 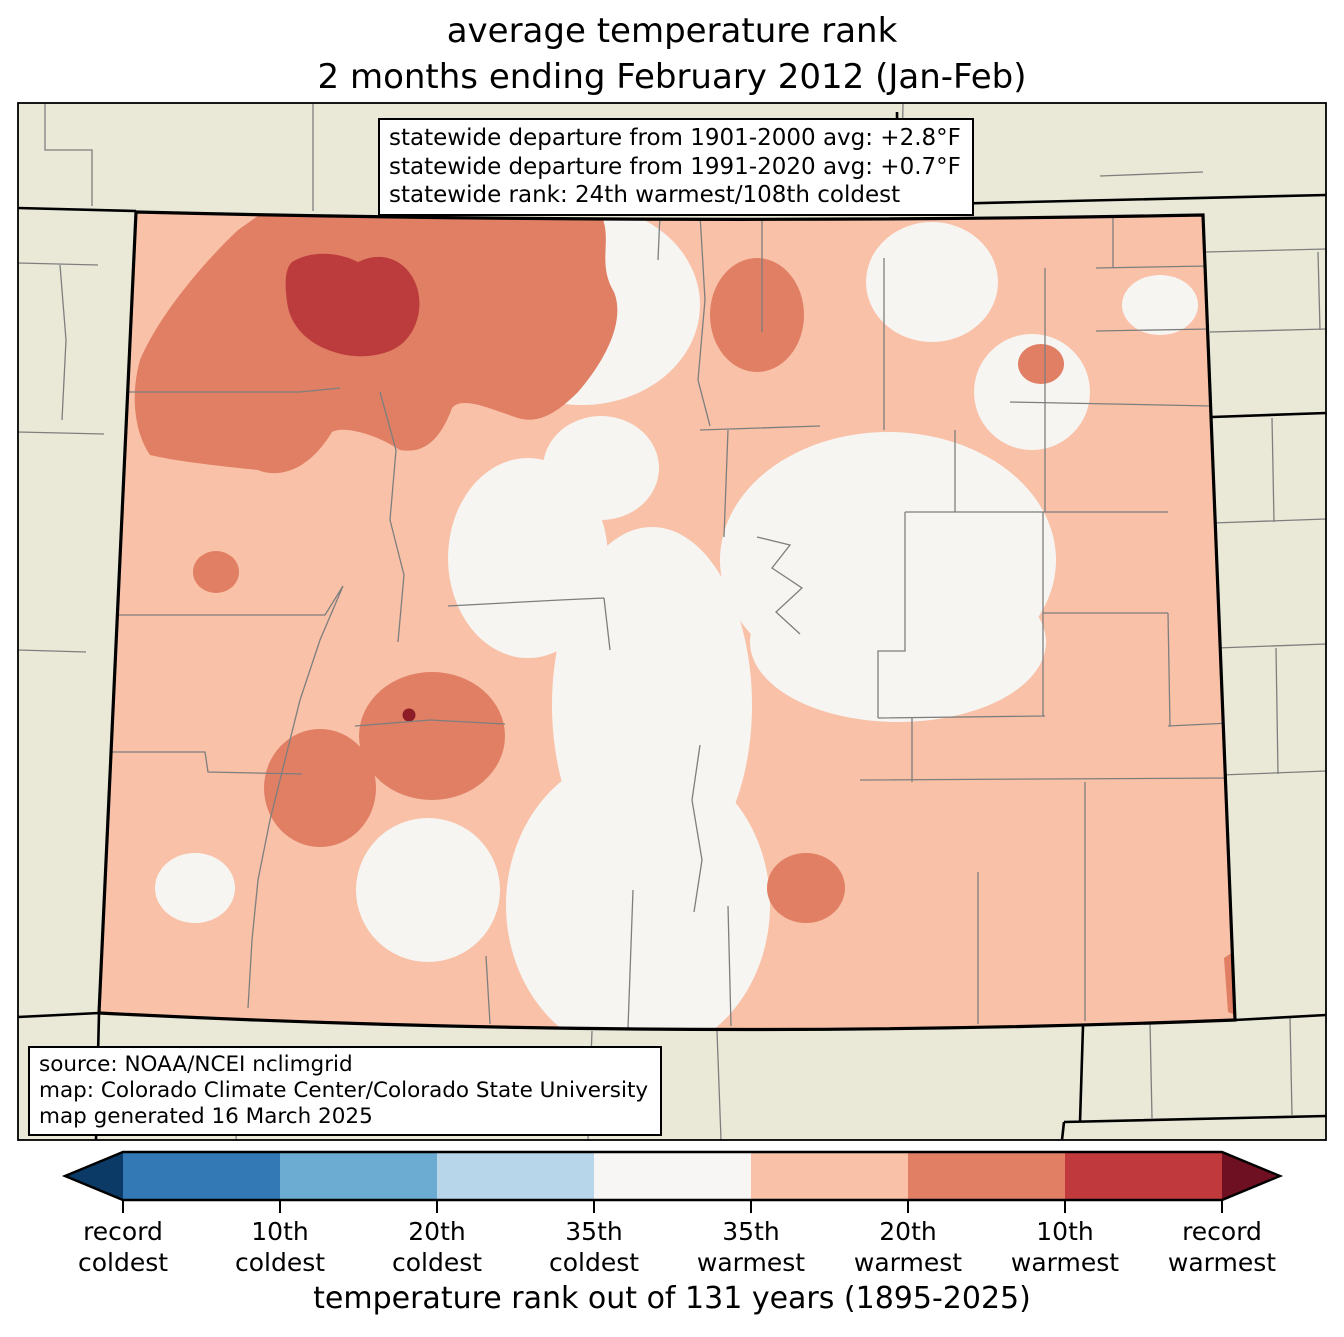 I want to click on colorbar-ticks, so click(x=672, y=1206).